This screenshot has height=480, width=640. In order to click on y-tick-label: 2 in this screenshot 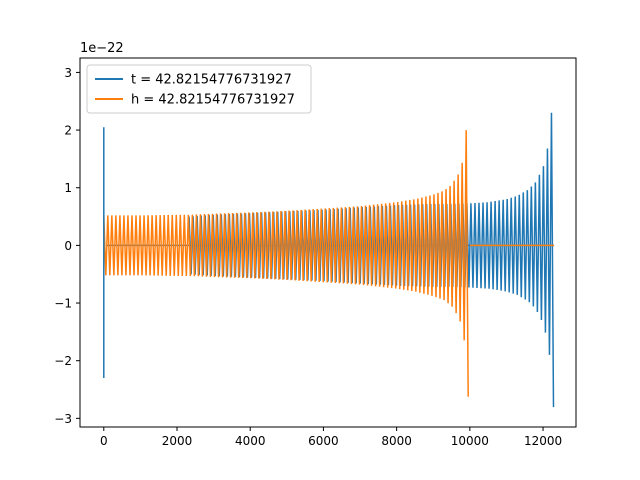, I will do `click(68, 131)`.